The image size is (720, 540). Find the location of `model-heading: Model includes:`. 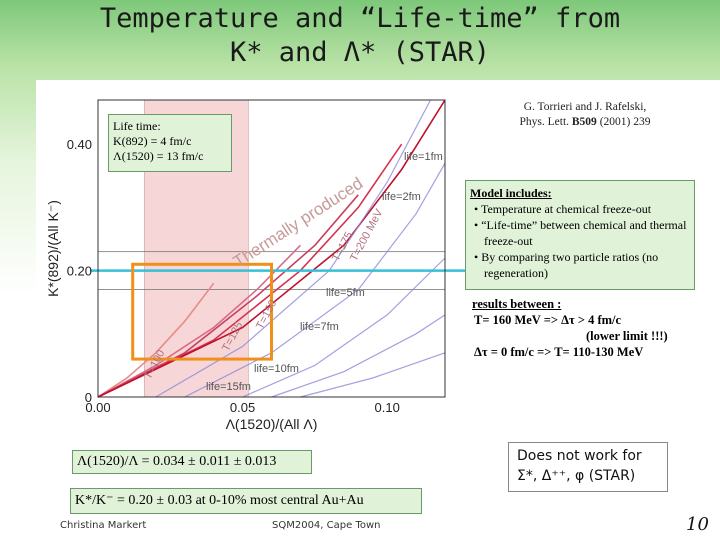

model-heading: Model includes: is located at coordinates (511, 193).